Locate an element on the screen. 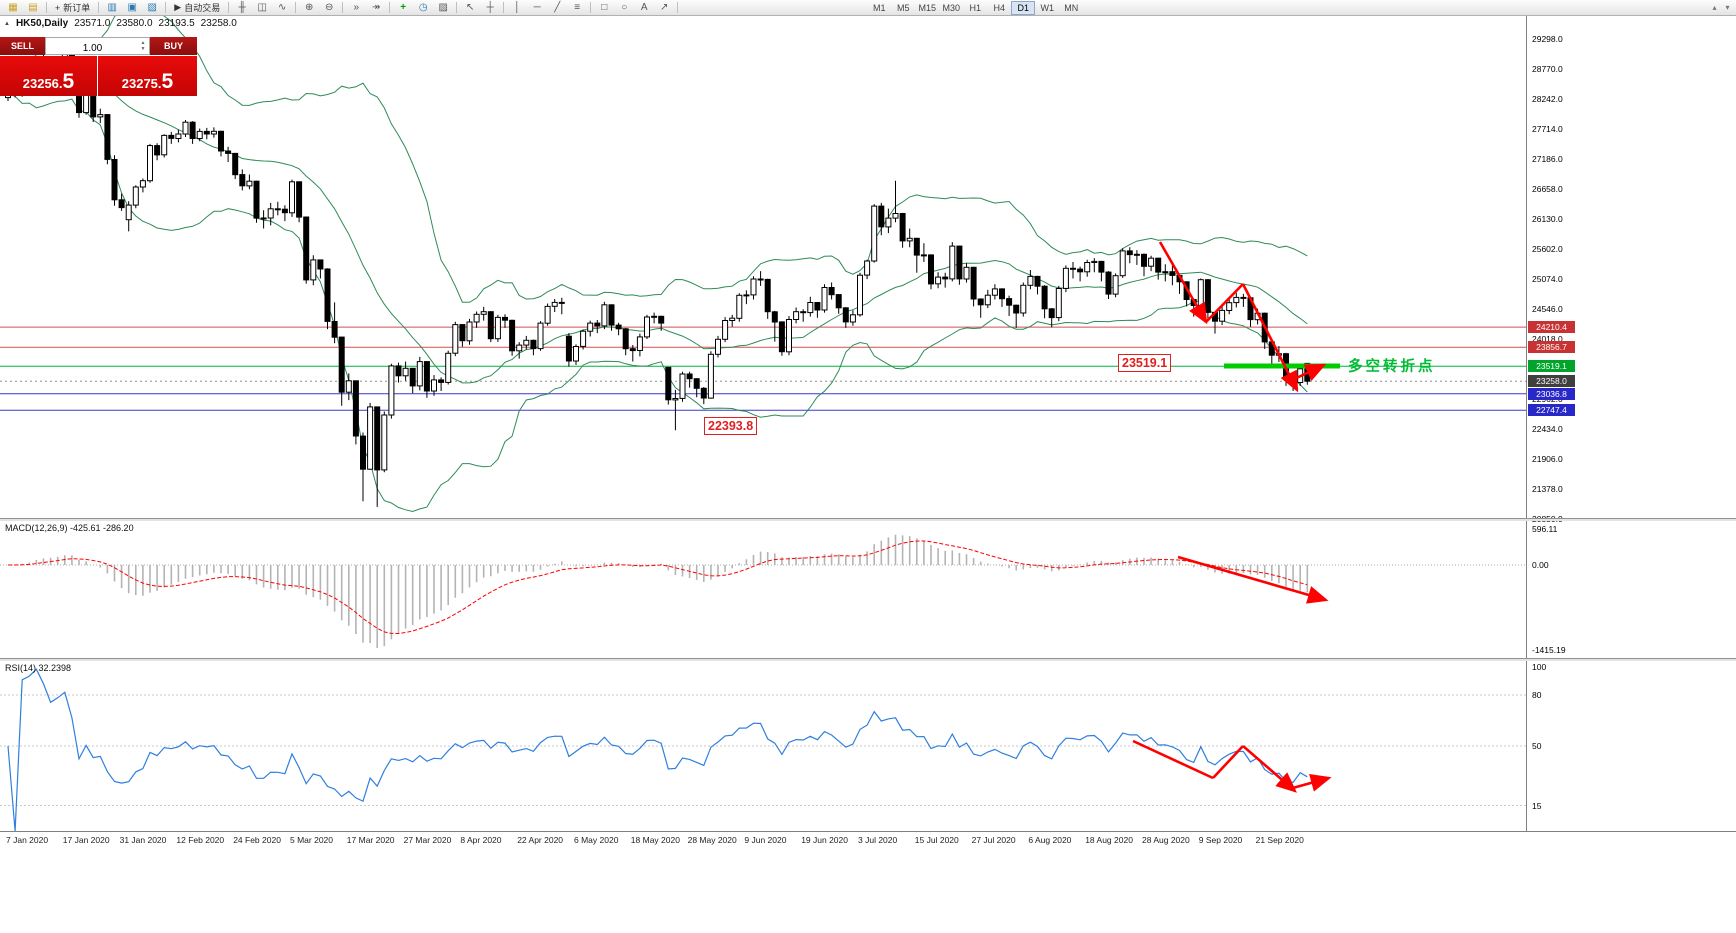  price-level-tag: 24210.4 is located at coordinates (1551, 327).